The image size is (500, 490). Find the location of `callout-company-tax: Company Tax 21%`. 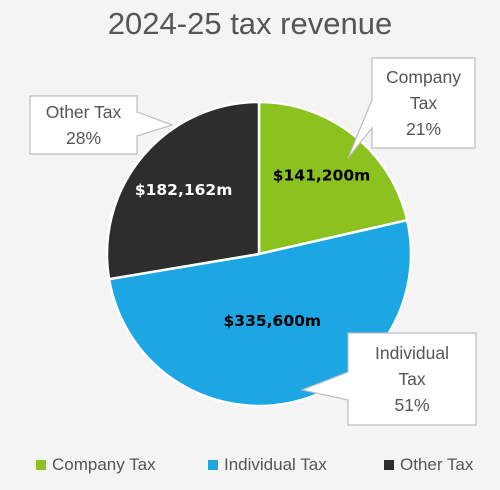

callout-company-tax: Company Tax 21% is located at coordinates (411, 108).